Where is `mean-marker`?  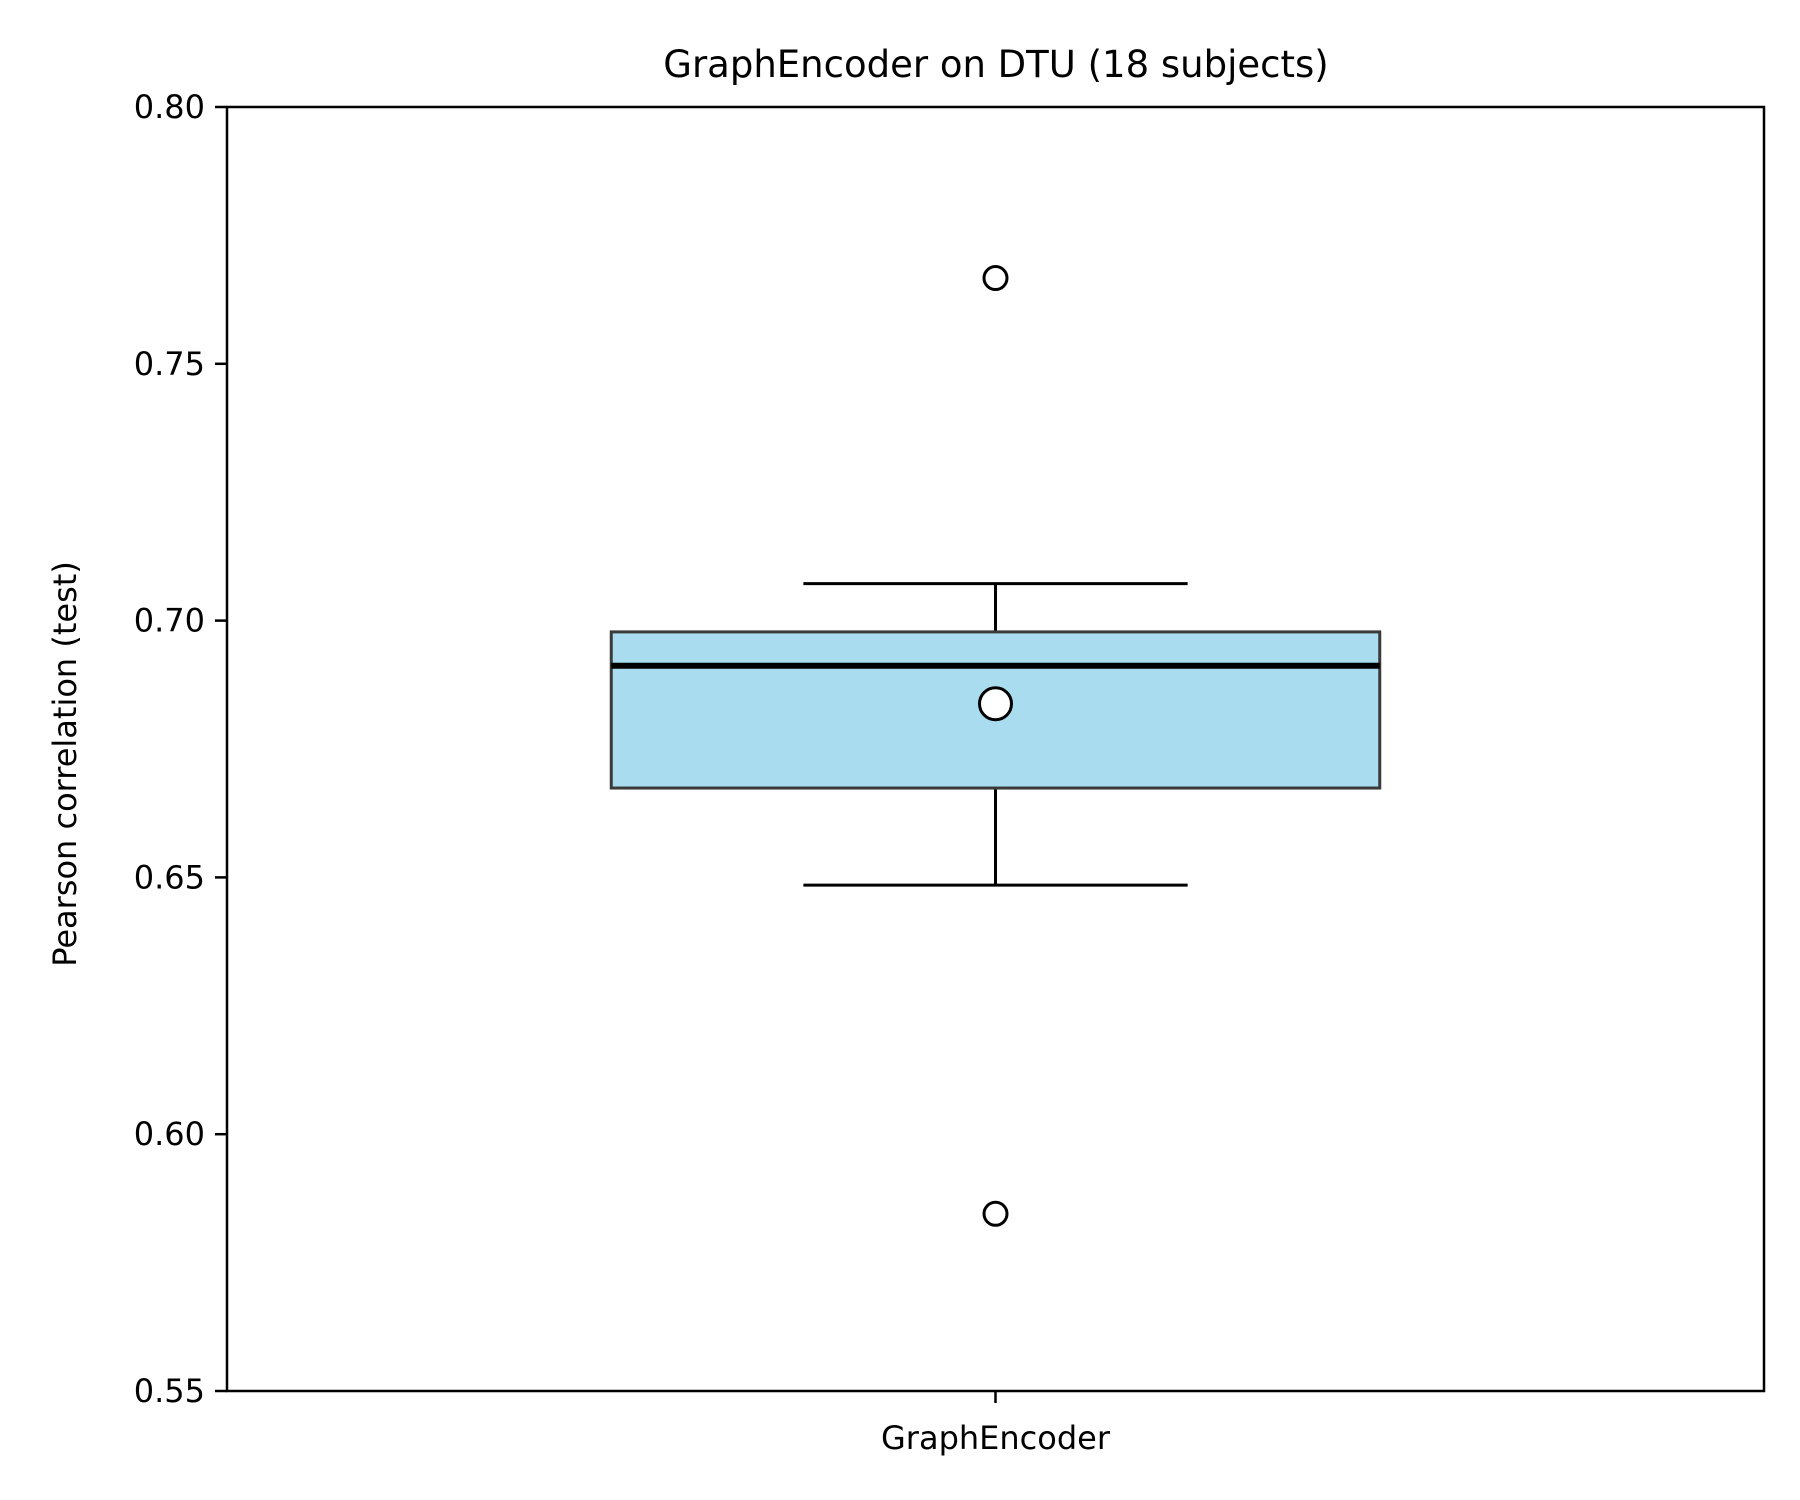
mean-marker is located at coordinates (995, 704).